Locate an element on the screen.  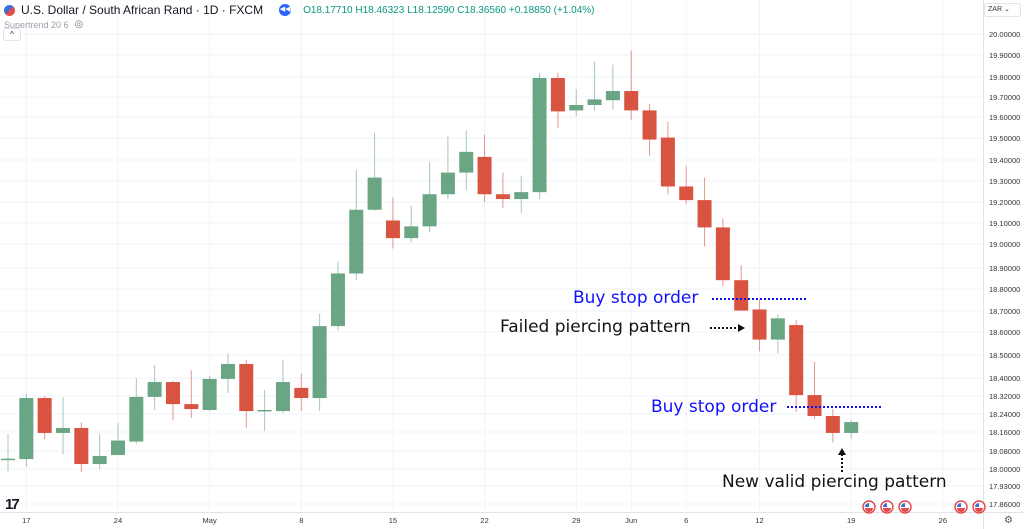
y-tick-label: 18.00000 is located at coordinates (1004, 469).